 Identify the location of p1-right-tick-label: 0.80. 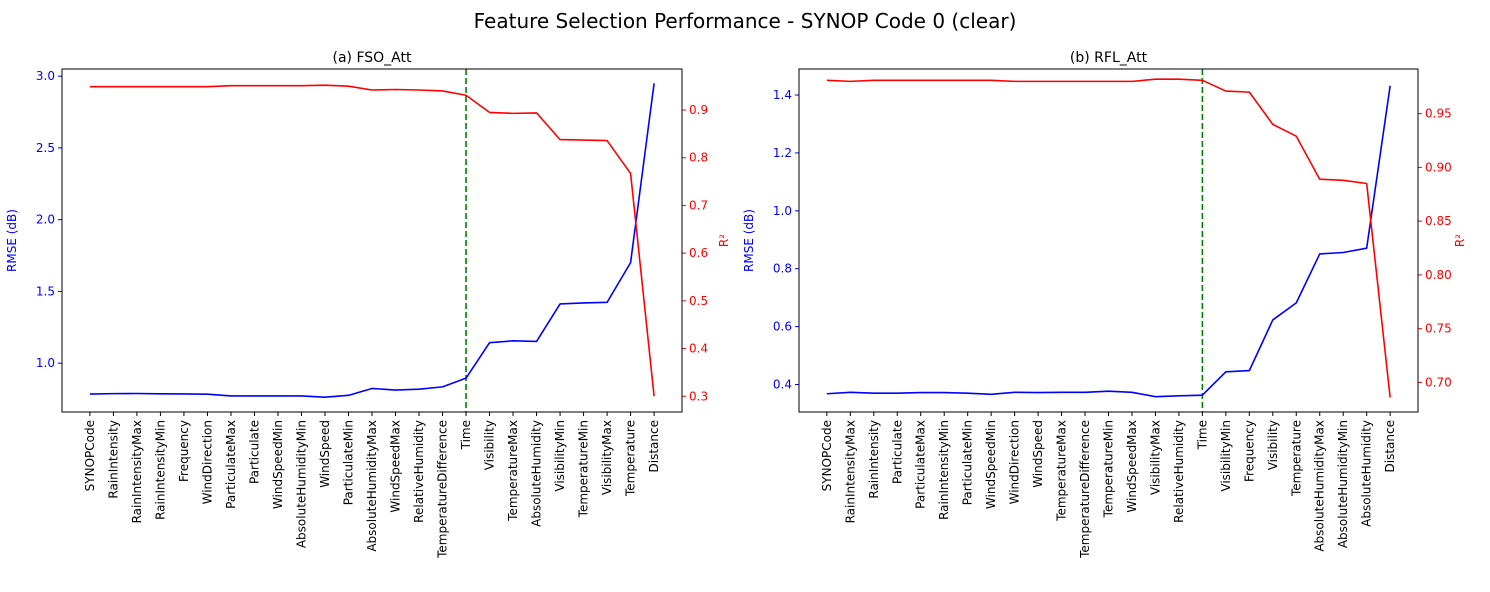
(1438, 275).